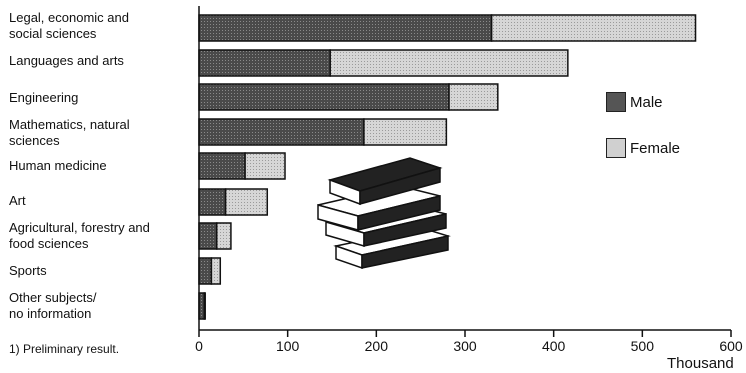 This screenshot has height=373, width=746. Describe the element at coordinates (465, 333) in the screenshot. I see `x-ticks-group` at that location.